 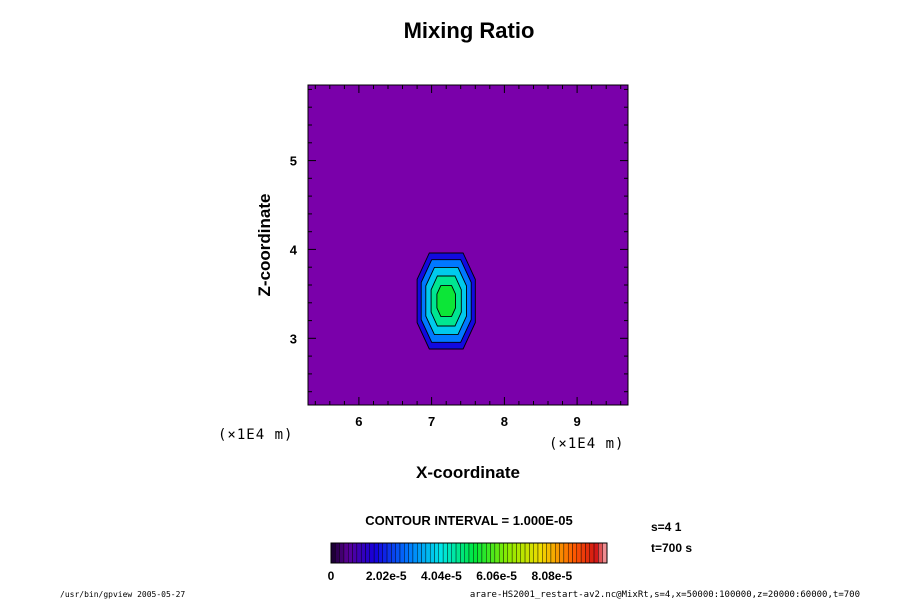 What do you see at coordinates (293, 338) in the screenshot?
I see `y-tick-label: 3` at bounding box center [293, 338].